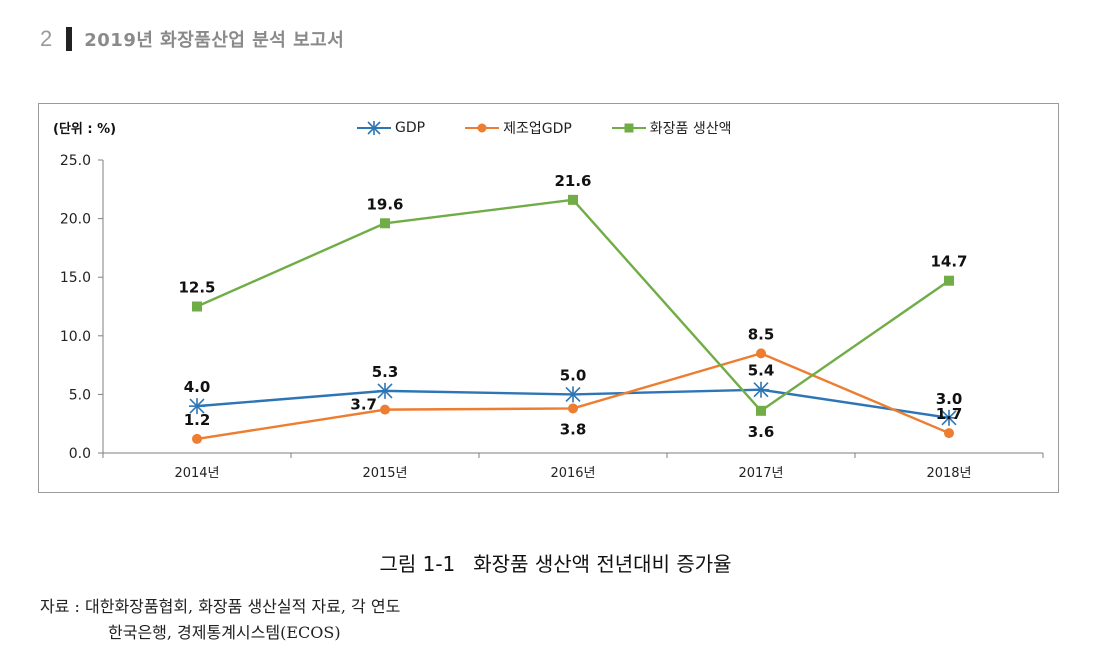  Describe the element at coordinates (384, 204) in the screenshot. I see `data-label: 19.6` at that location.